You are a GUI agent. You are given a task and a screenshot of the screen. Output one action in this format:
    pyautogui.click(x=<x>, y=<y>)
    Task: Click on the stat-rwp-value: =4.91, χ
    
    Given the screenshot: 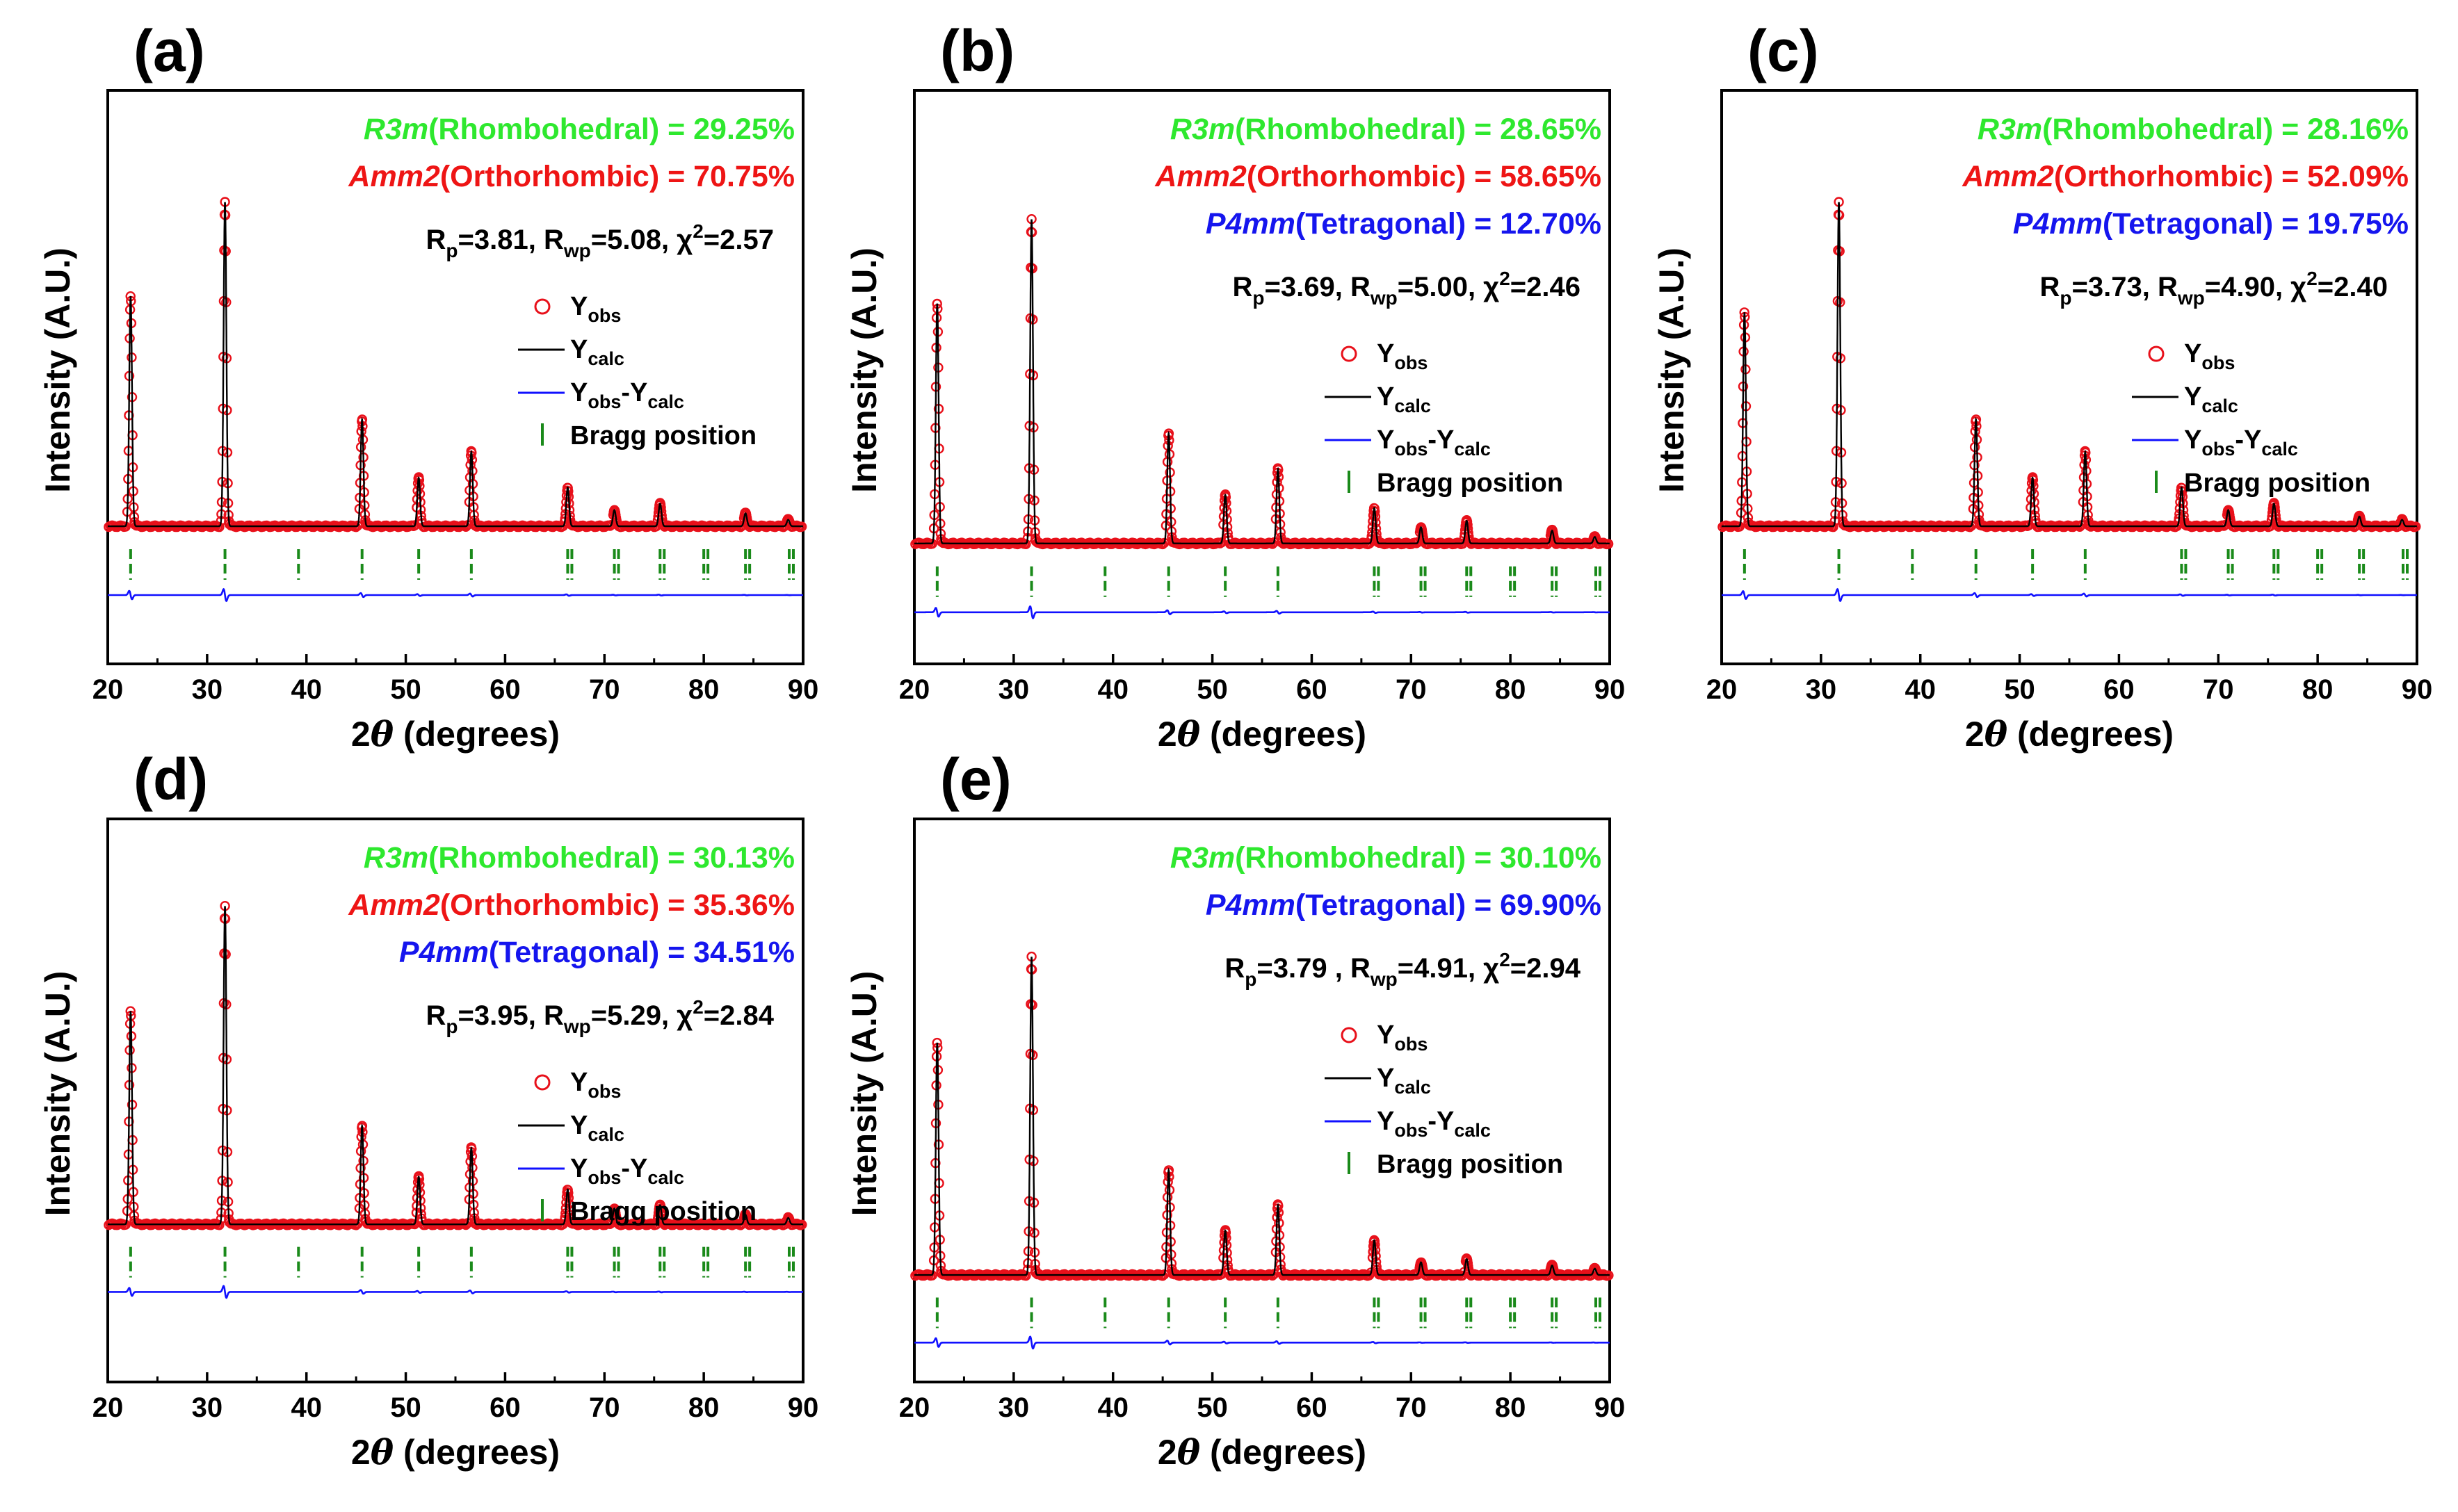 What is the action you would take?
    pyautogui.click(x=1448, y=968)
    